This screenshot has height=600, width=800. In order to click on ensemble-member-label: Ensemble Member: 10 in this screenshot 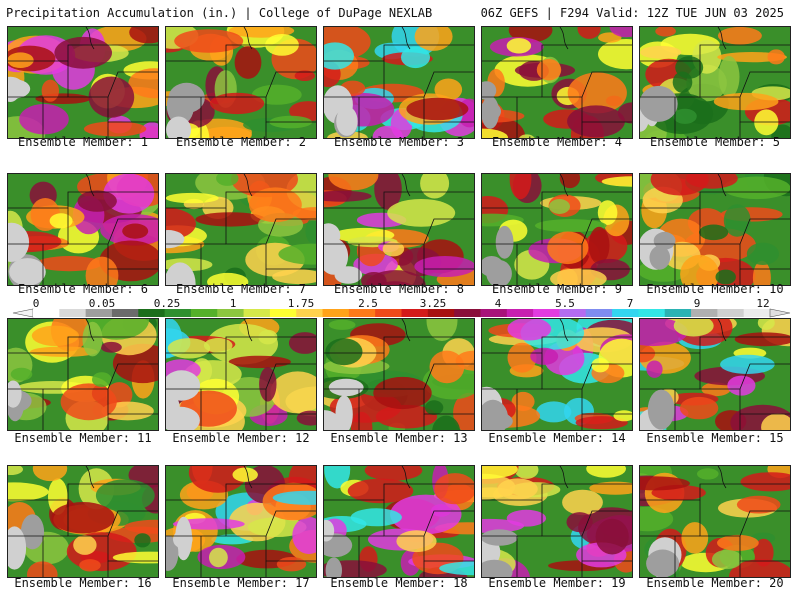, I will do `click(715, 289)`.